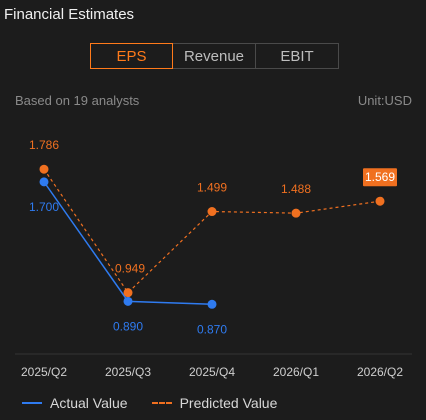  I want to click on chart-legend: Actual Value Predicted Value, so click(161, 403).